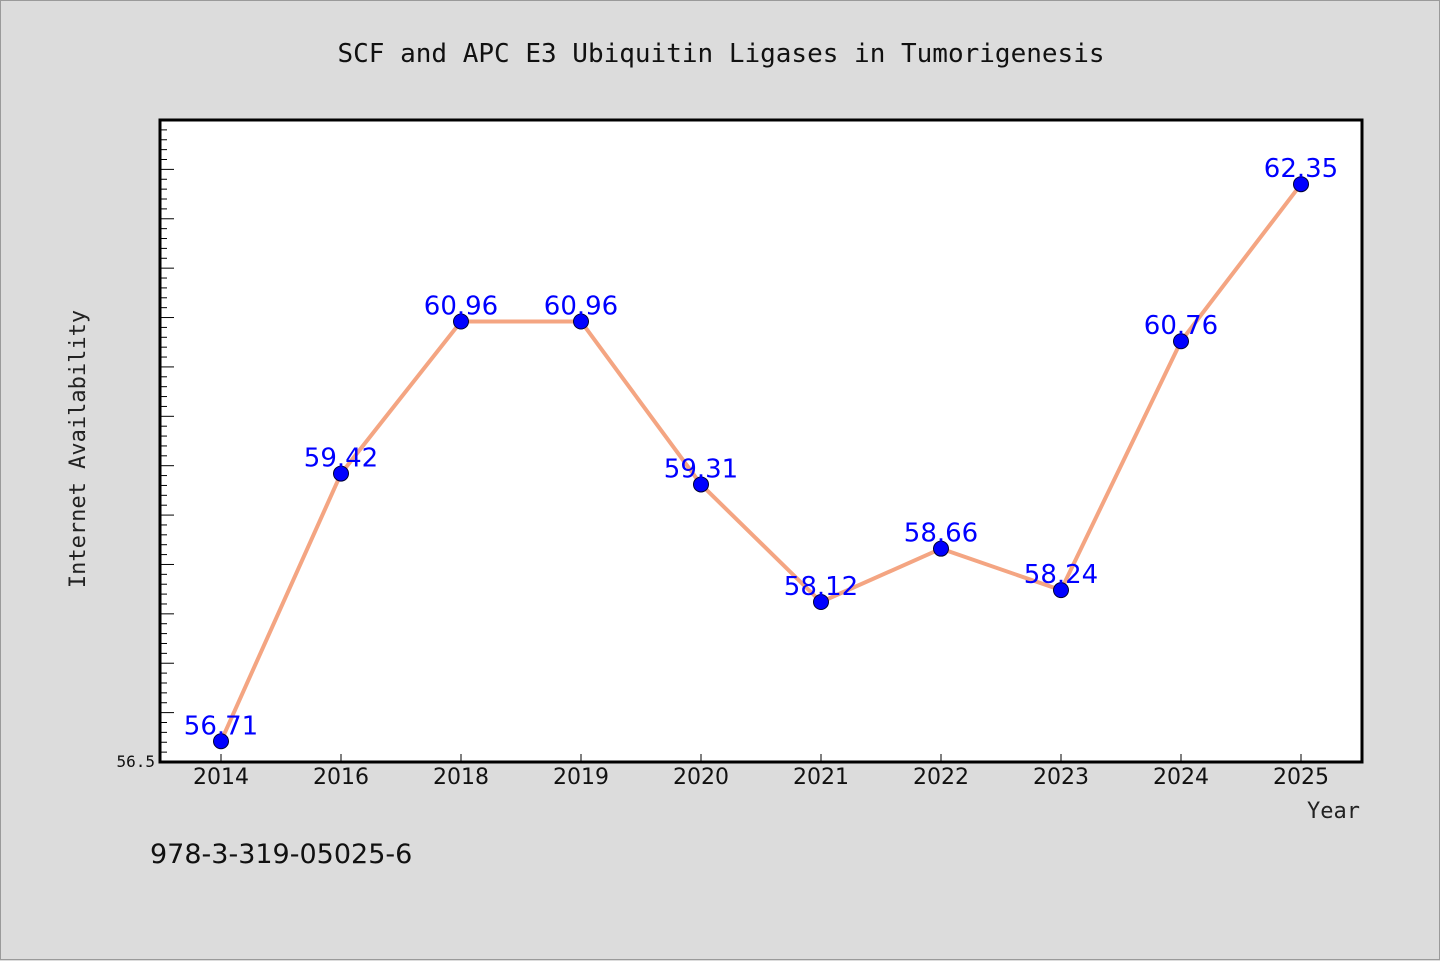  Describe the element at coordinates (821, 587) in the screenshot. I see `data-label: 58.12` at that location.